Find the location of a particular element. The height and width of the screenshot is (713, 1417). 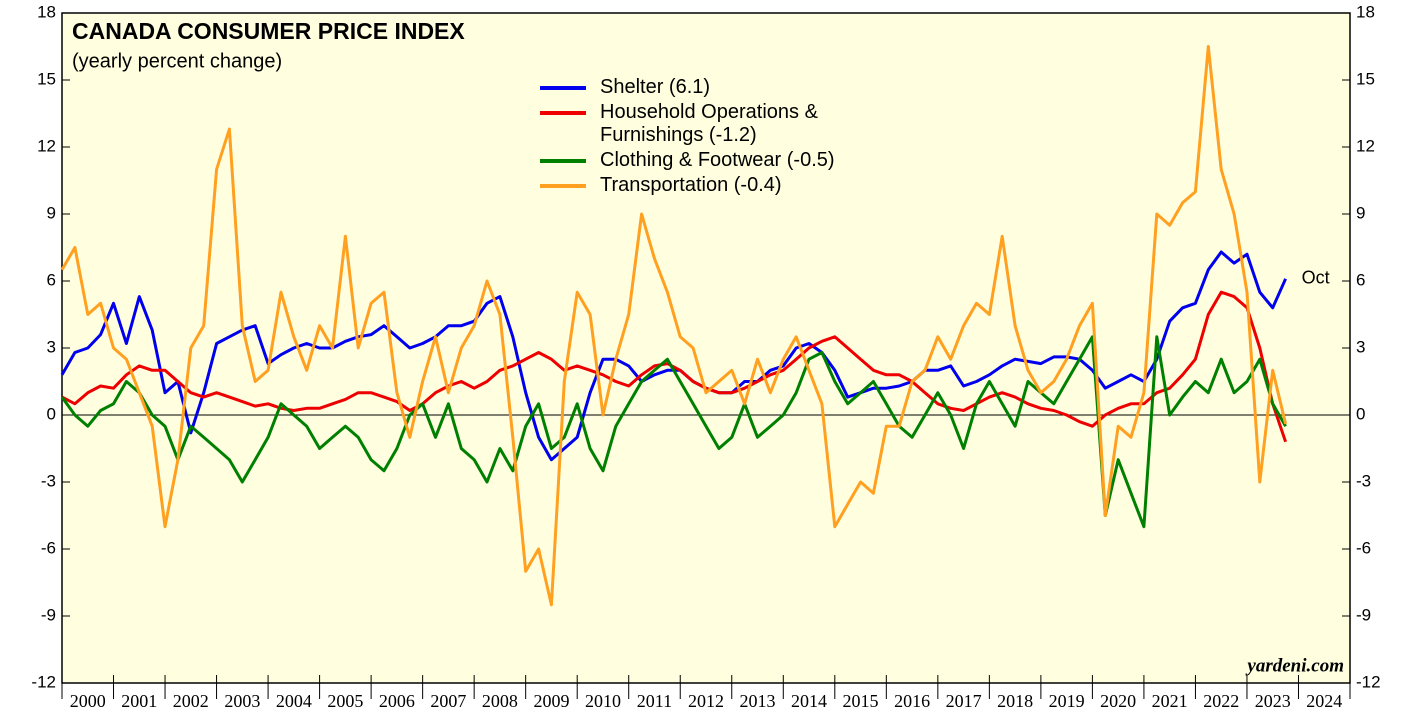

legend-entry: Shelter (6.1) is located at coordinates (710, 87).